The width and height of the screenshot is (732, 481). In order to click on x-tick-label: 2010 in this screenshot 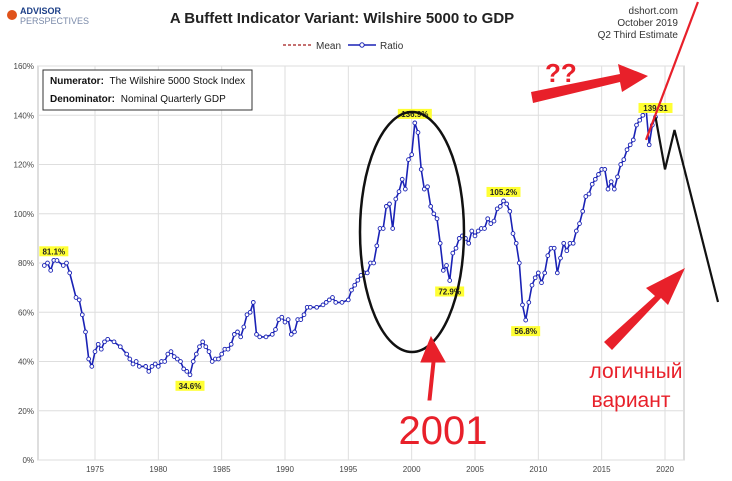, I will do `click(538, 469)`.